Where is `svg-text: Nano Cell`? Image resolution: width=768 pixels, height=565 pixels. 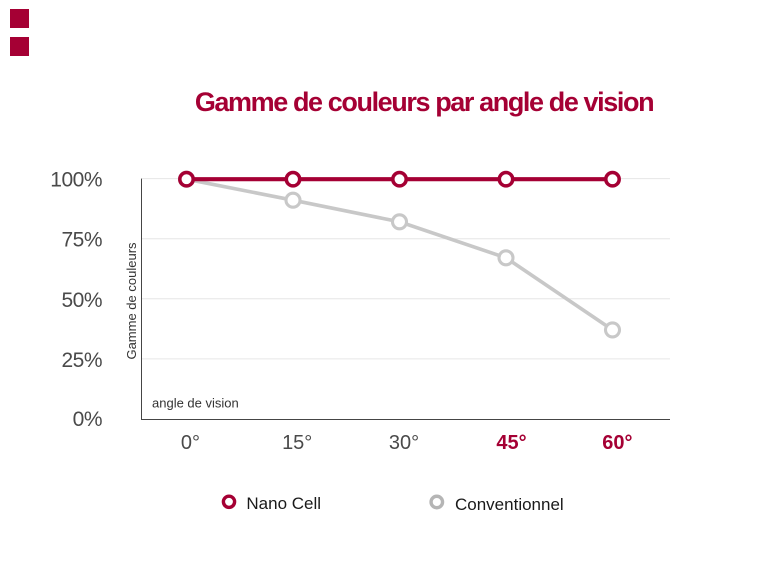
svg-text: Nano Cell is located at coordinates (283, 503).